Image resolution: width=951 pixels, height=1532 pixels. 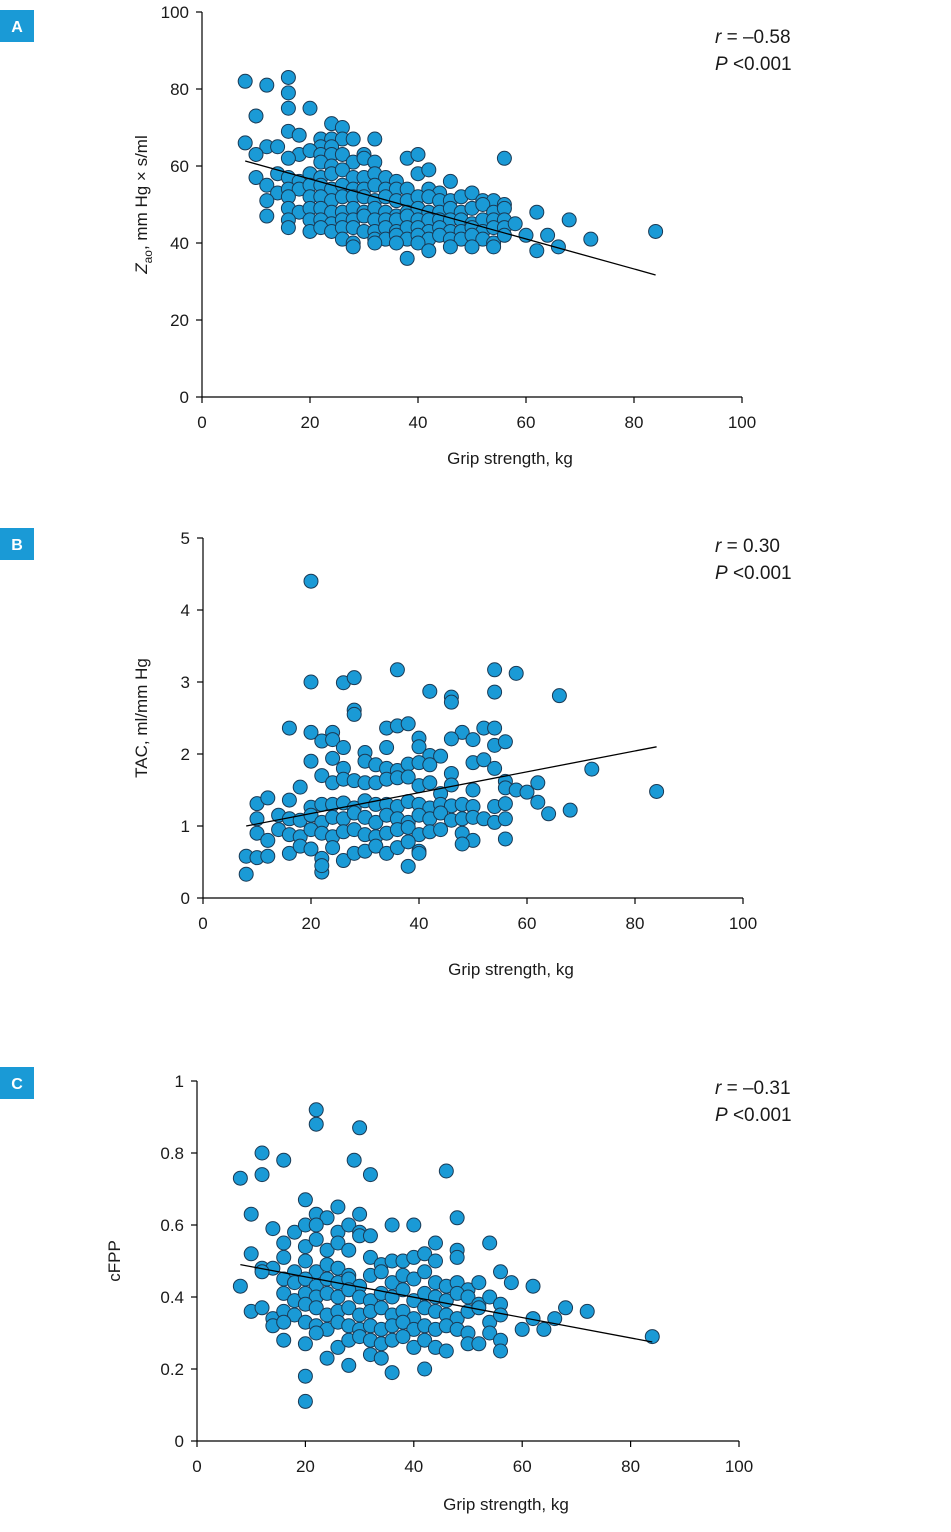 I want to click on panel-label: A, so click(x=17, y=27).